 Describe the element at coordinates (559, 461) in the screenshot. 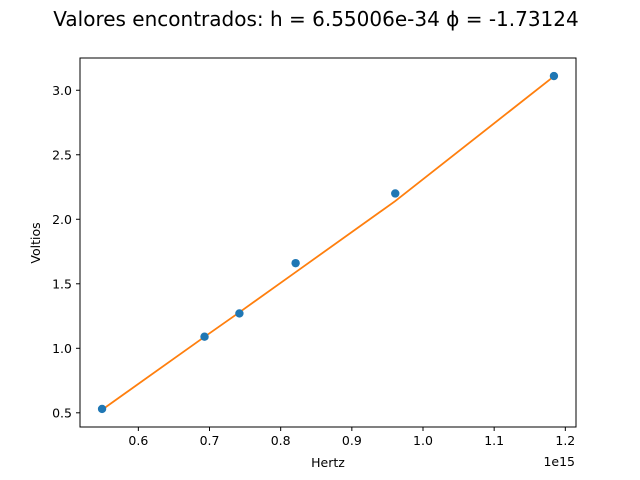

I see `x-offset-label: 1e15` at that location.